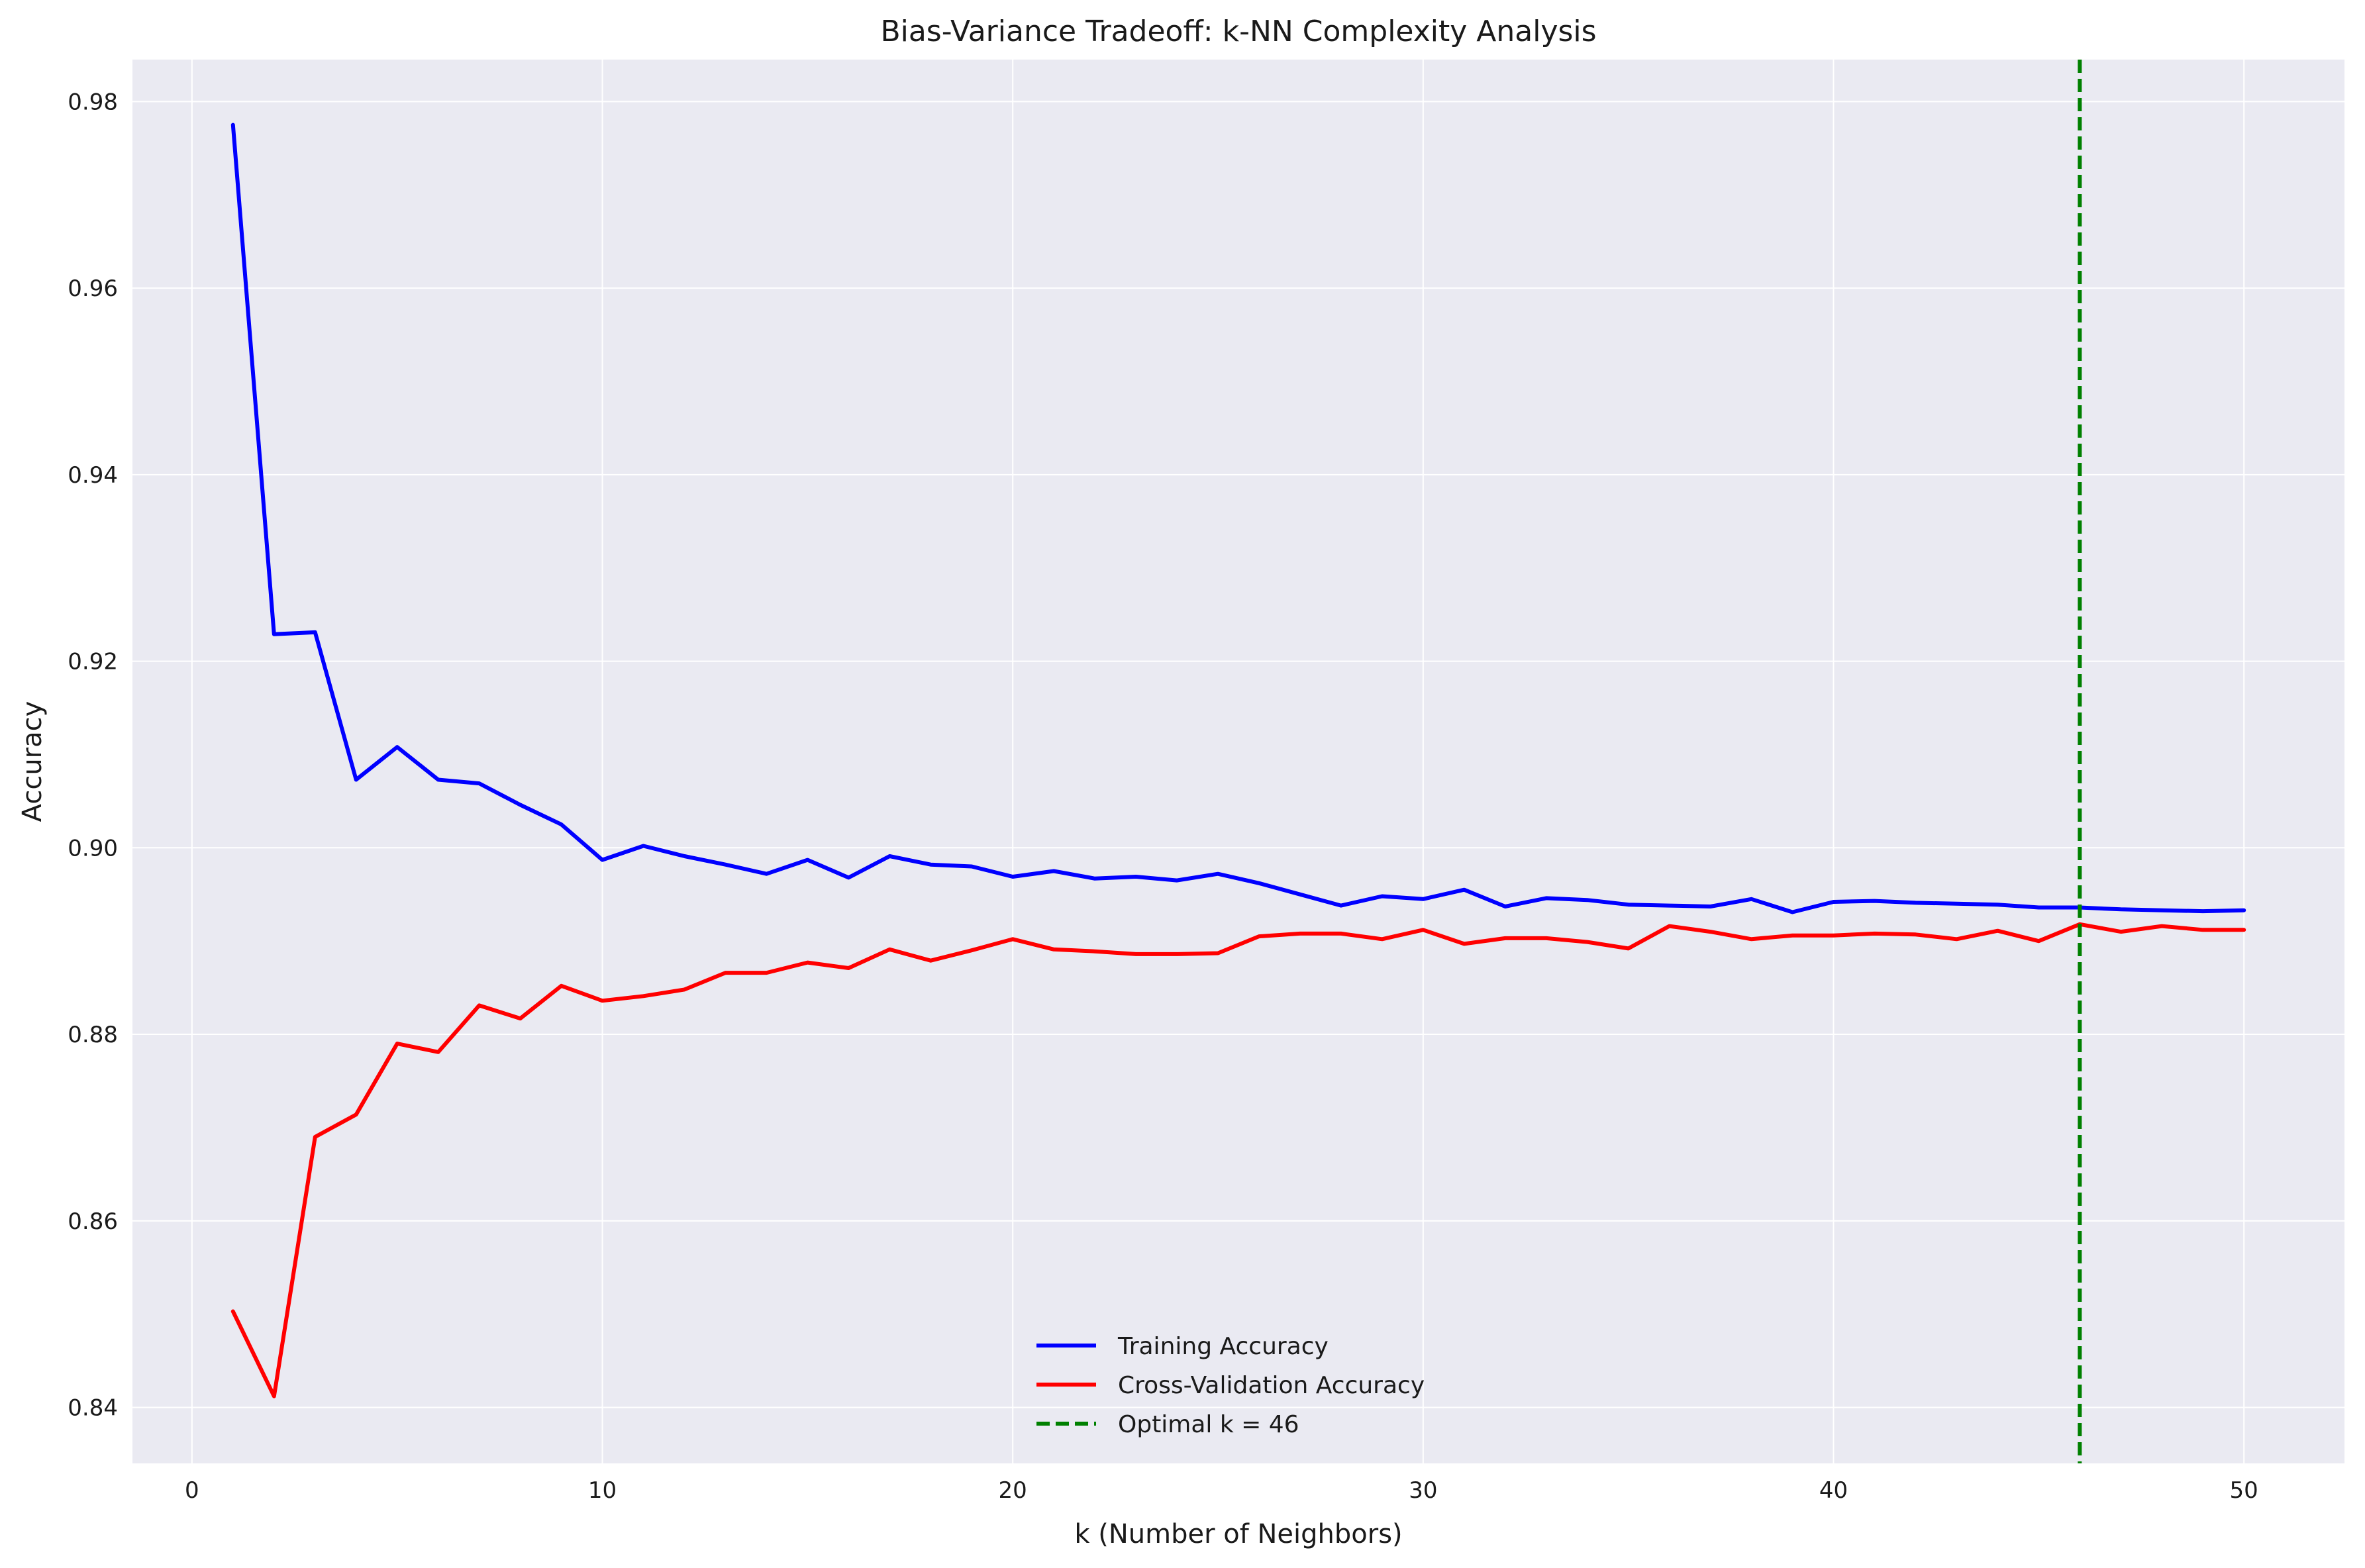 Image resolution: width=2365 pixels, height=1568 pixels. Describe the element at coordinates (1013, 1490) in the screenshot. I see `x-tick-label: 20` at that location.